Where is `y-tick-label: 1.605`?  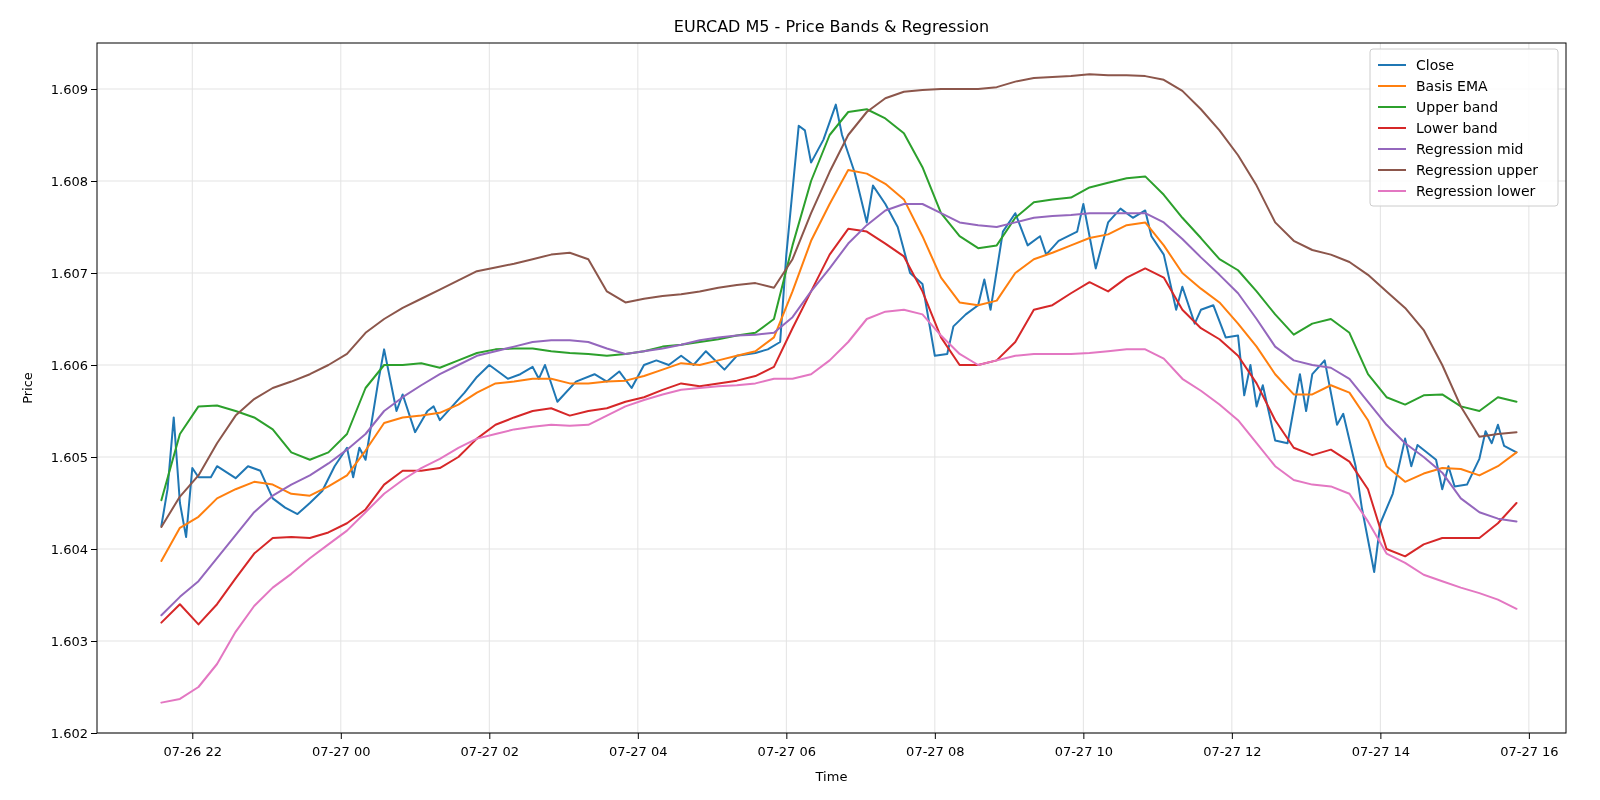 y-tick-label: 1.605 is located at coordinates (69, 457).